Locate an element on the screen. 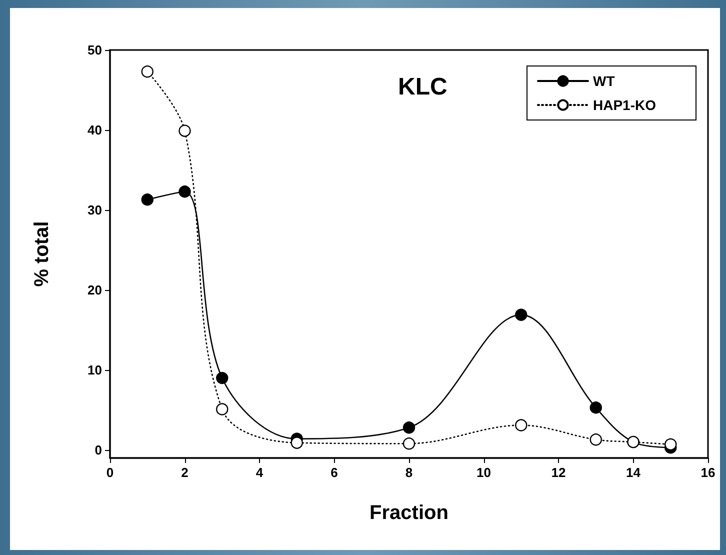 Image resolution: width=726 pixels, height=555 pixels. y-axis-title: % total is located at coordinates (42, 254).